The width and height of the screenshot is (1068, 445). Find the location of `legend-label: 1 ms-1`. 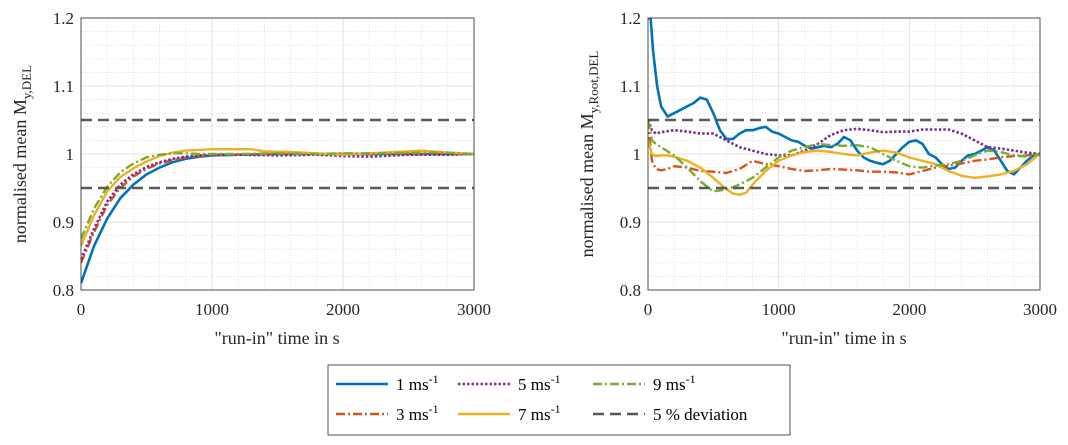

legend-label: 1 ms-1 is located at coordinates (417, 383).